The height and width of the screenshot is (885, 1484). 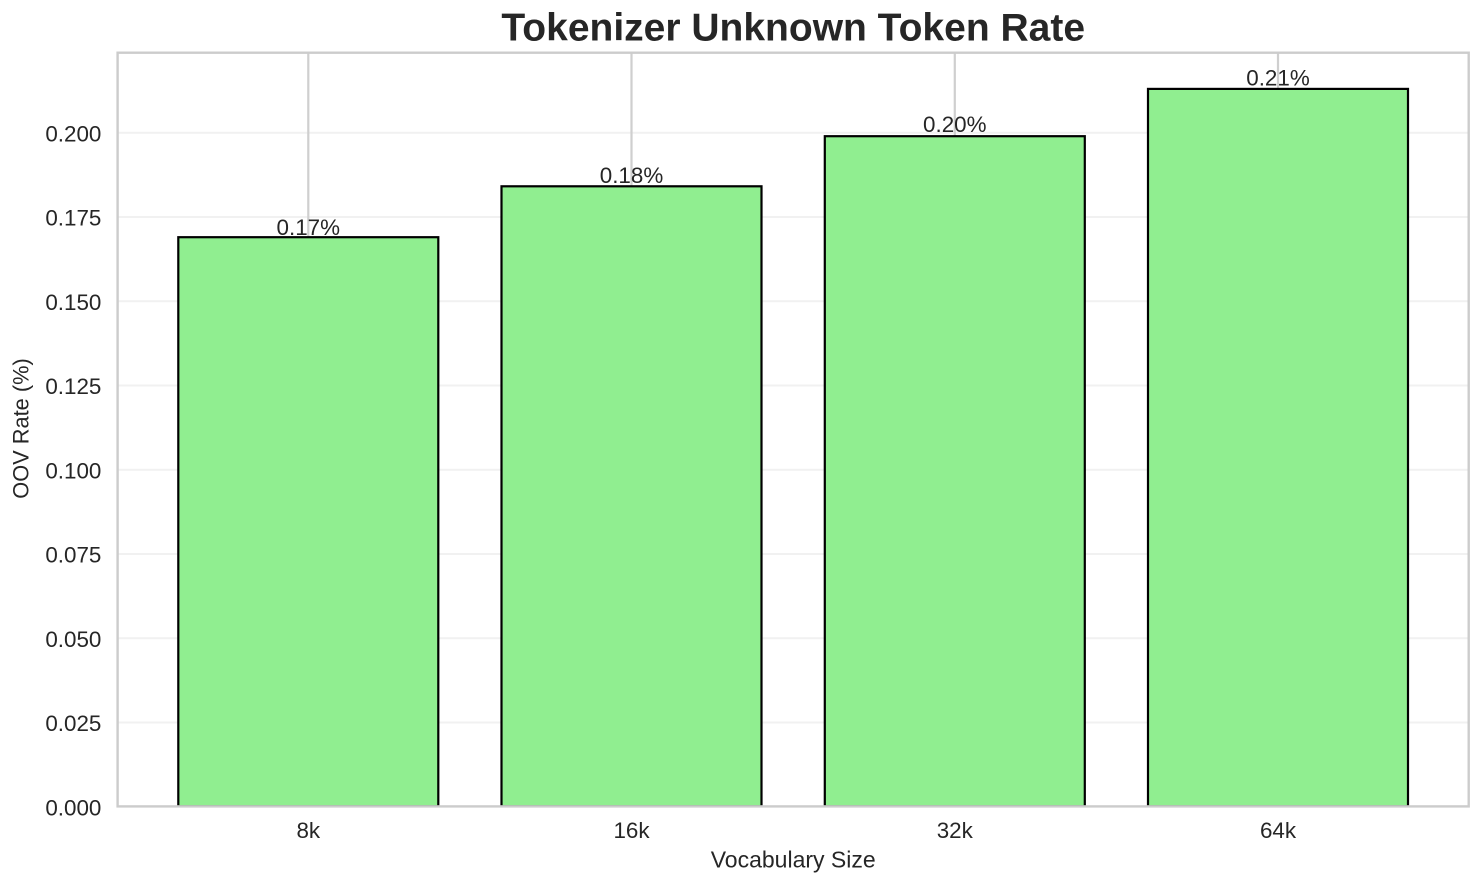 I want to click on svg-text: 0.175, so click(x=73, y=218).